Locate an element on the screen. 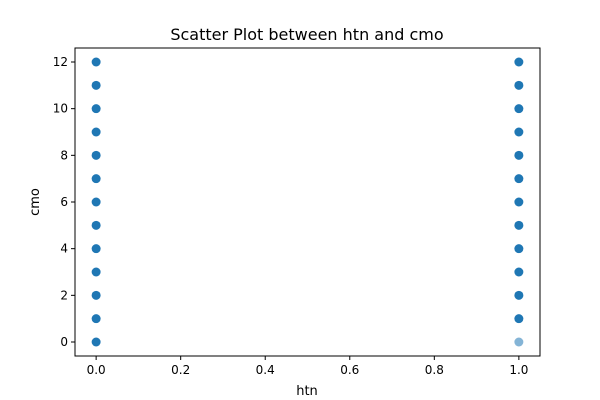 This screenshot has height=400, width=600. y-tick-label: 10 is located at coordinates (60, 109).